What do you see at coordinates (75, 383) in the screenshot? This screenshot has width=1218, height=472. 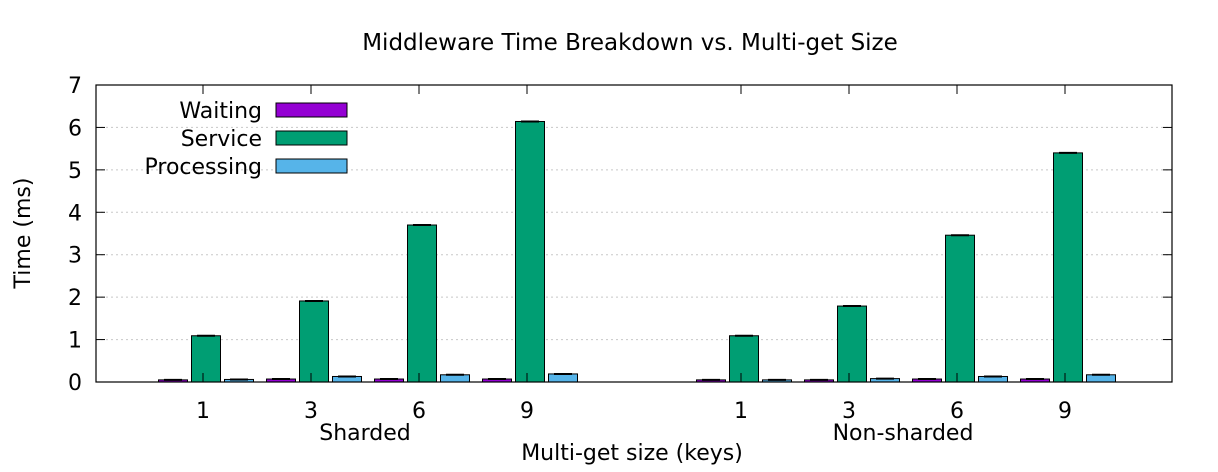 I see `y-tick-label: 0` at bounding box center [75, 383].